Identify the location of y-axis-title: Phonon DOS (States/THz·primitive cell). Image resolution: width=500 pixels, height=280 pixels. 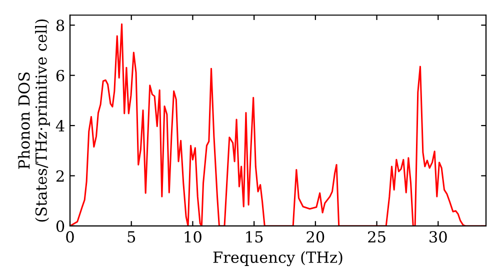
(34, 121).